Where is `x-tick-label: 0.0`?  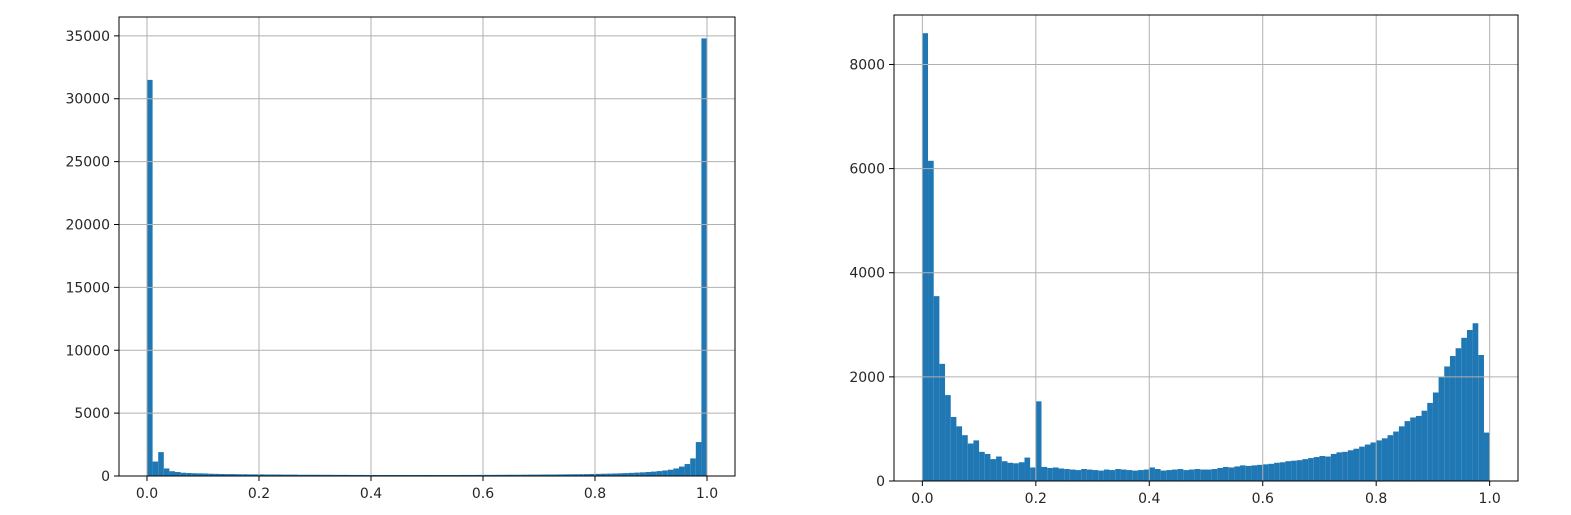
x-tick-label: 0.0 is located at coordinates (147, 494).